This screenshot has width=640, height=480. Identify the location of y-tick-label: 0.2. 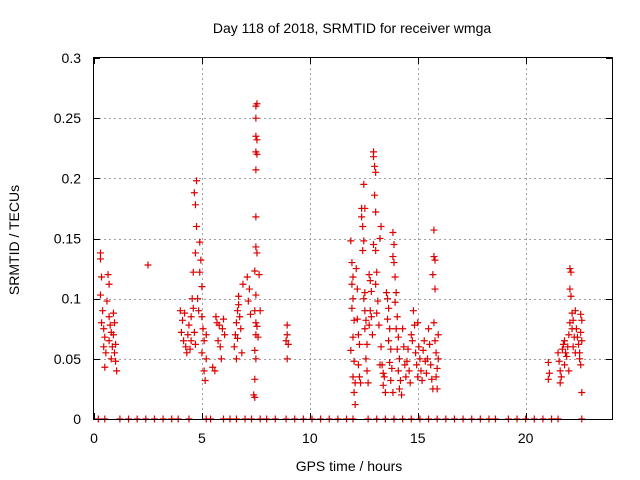
(72, 178).